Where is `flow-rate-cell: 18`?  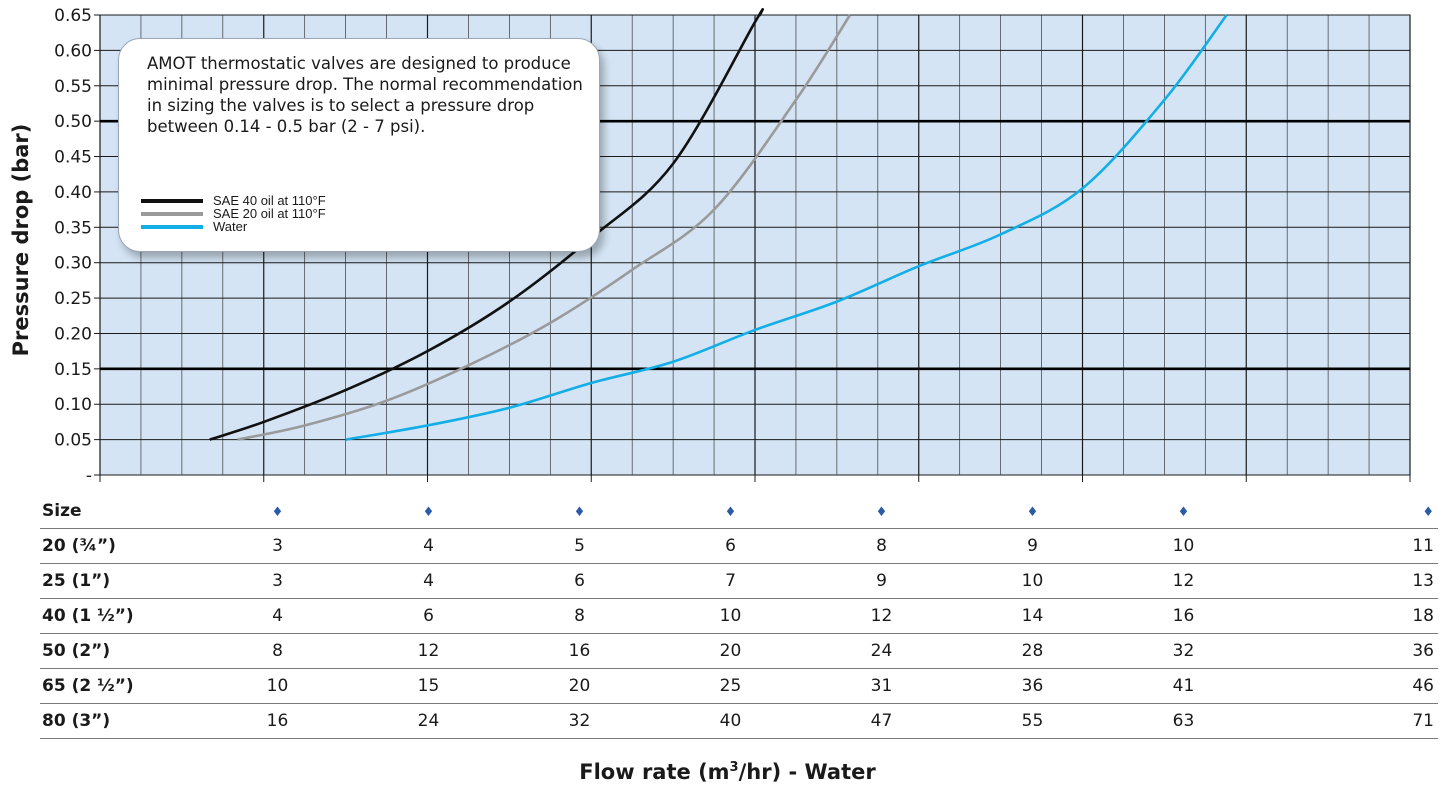 flow-rate-cell: 18 is located at coordinates (1348, 616).